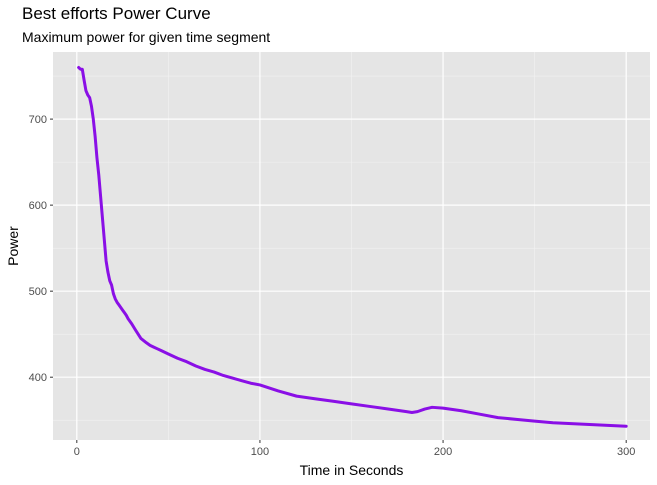 The height and width of the screenshot is (485, 657). Describe the element at coordinates (260, 452) in the screenshot. I see `x-tick-label: 100` at that location.